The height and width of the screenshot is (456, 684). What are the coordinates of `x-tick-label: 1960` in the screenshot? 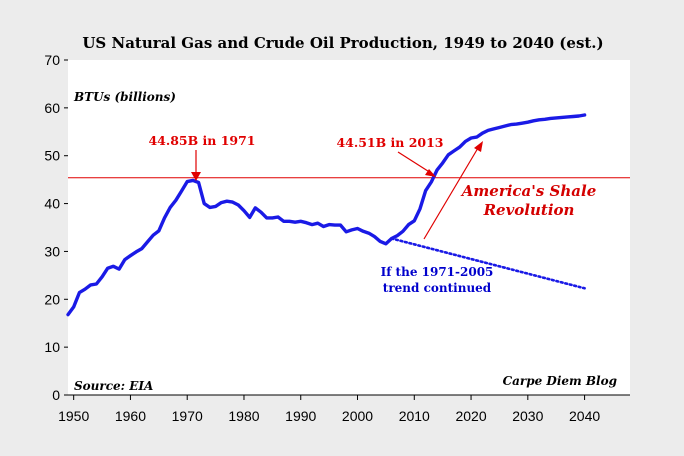 It's located at (130, 416).